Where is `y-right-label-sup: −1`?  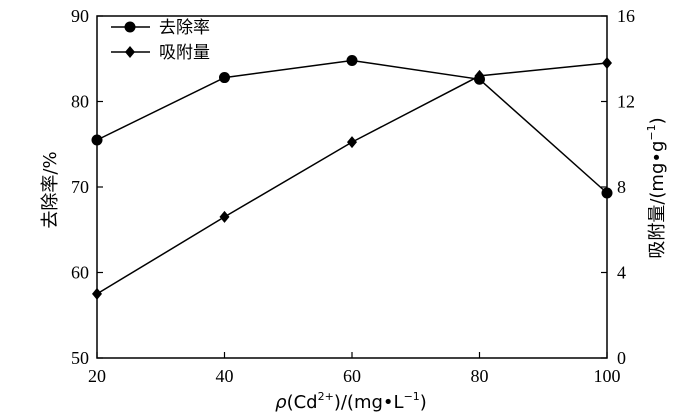 y-right-label-sup: −1 is located at coordinates (651, 132).